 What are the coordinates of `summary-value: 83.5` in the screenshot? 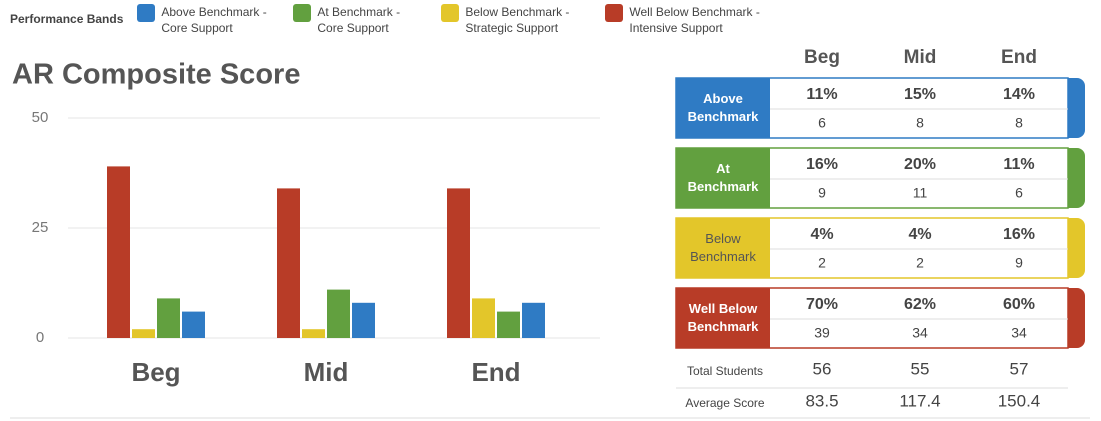 It's located at (821, 400).